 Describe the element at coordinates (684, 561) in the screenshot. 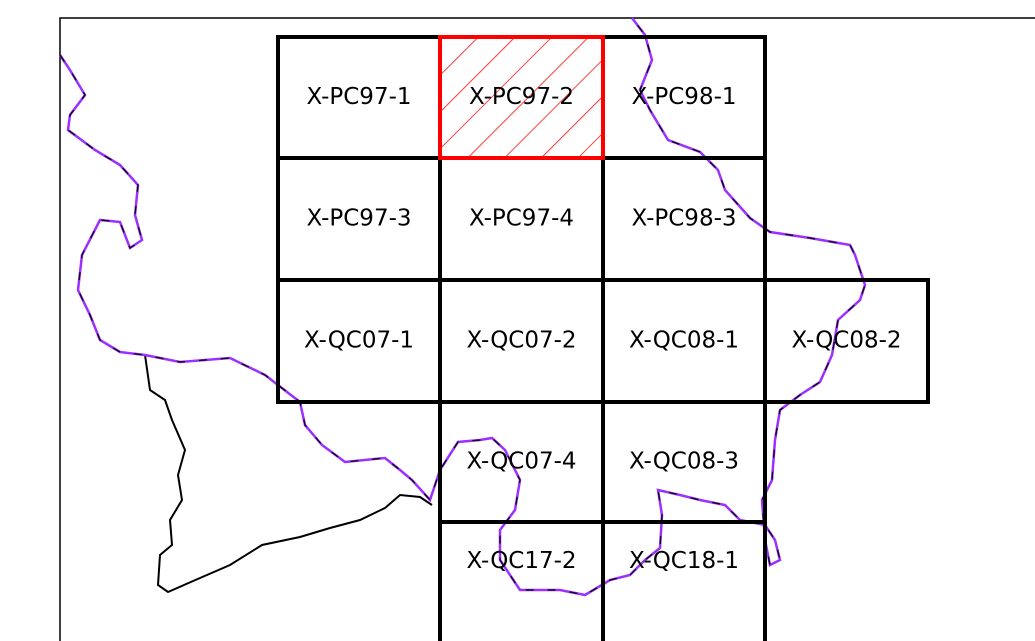

I see `cell-label: X-QC18-1` at that location.